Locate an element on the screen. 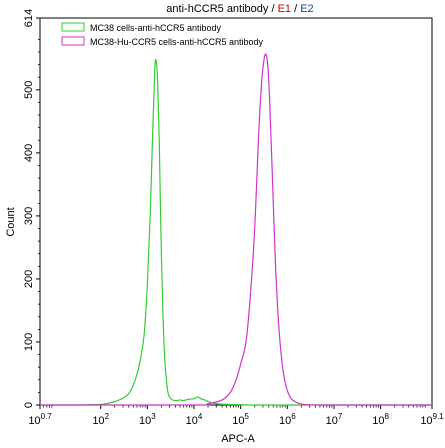 This screenshot has height=448, width=445. chart-title-part: anti-hCCR5 antibody / is located at coordinates (221, 9).